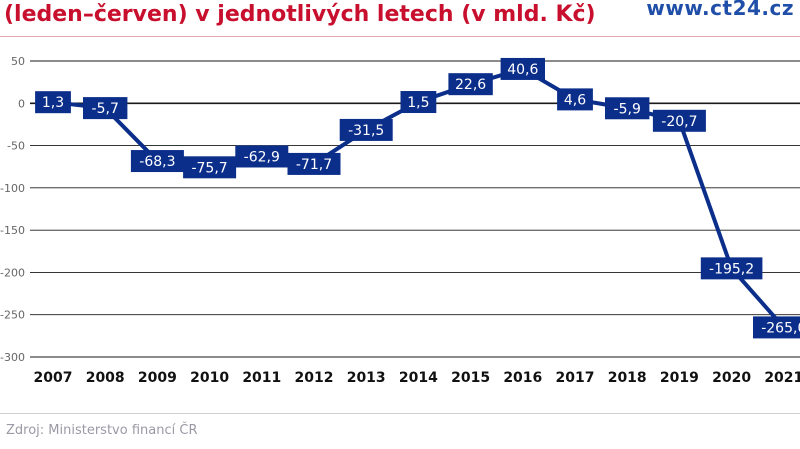 Image resolution: width=800 pixels, height=449 pixels. What do you see at coordinates (575, 378) in the screenshot?
I see `x-tick-label: 2017` at bounding box center [575, 378].